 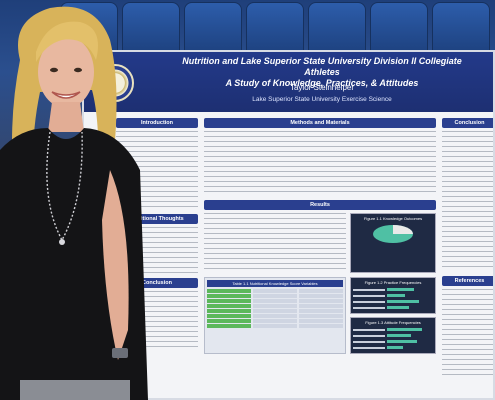 I want to click on figure-caption: Figure 1.1 Knowledge Outcomes, so click(x=393, y=218).